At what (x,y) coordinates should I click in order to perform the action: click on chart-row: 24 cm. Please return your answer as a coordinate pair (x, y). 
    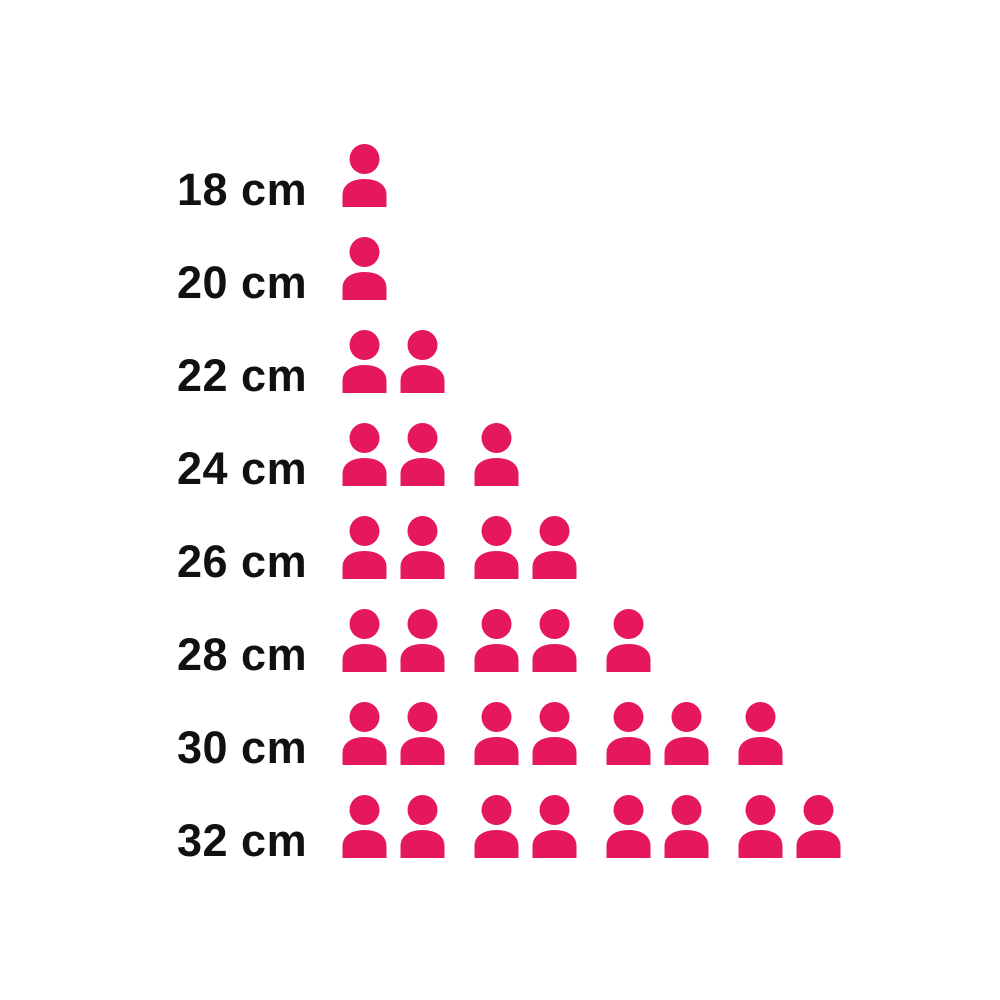
    Looking at the image, I should click on (588, 456).